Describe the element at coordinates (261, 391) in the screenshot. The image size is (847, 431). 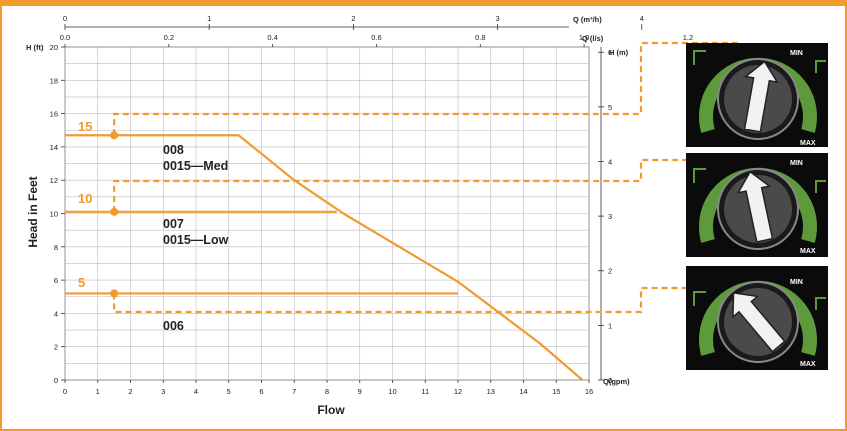
I see `x-tick-label: 6` at that location.